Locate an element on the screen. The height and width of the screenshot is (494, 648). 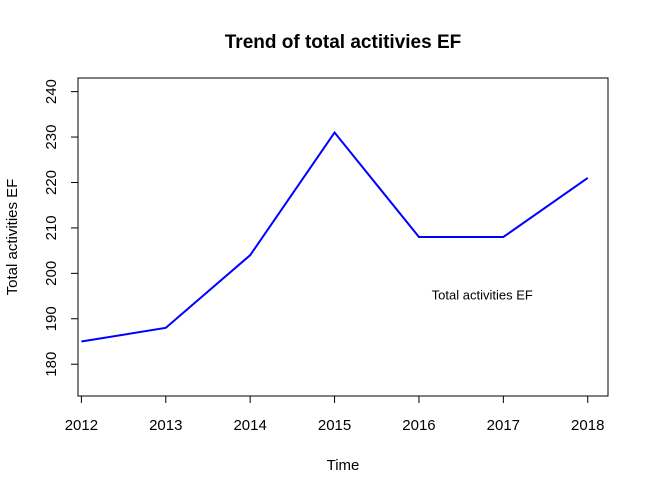
x-tick-label: 2016 is located at coordinates (418, 425).